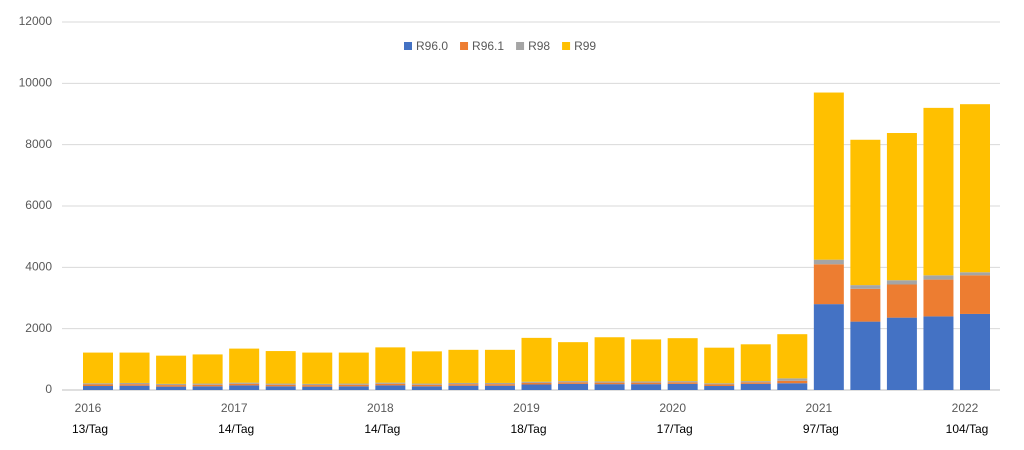 Image resolution: width=1024 pixels, height=450 pixels. What do you see at coordinates (234, 408) in the screenshot?
I see `x-tick-label: 2017` at bounding box center [234, 408].